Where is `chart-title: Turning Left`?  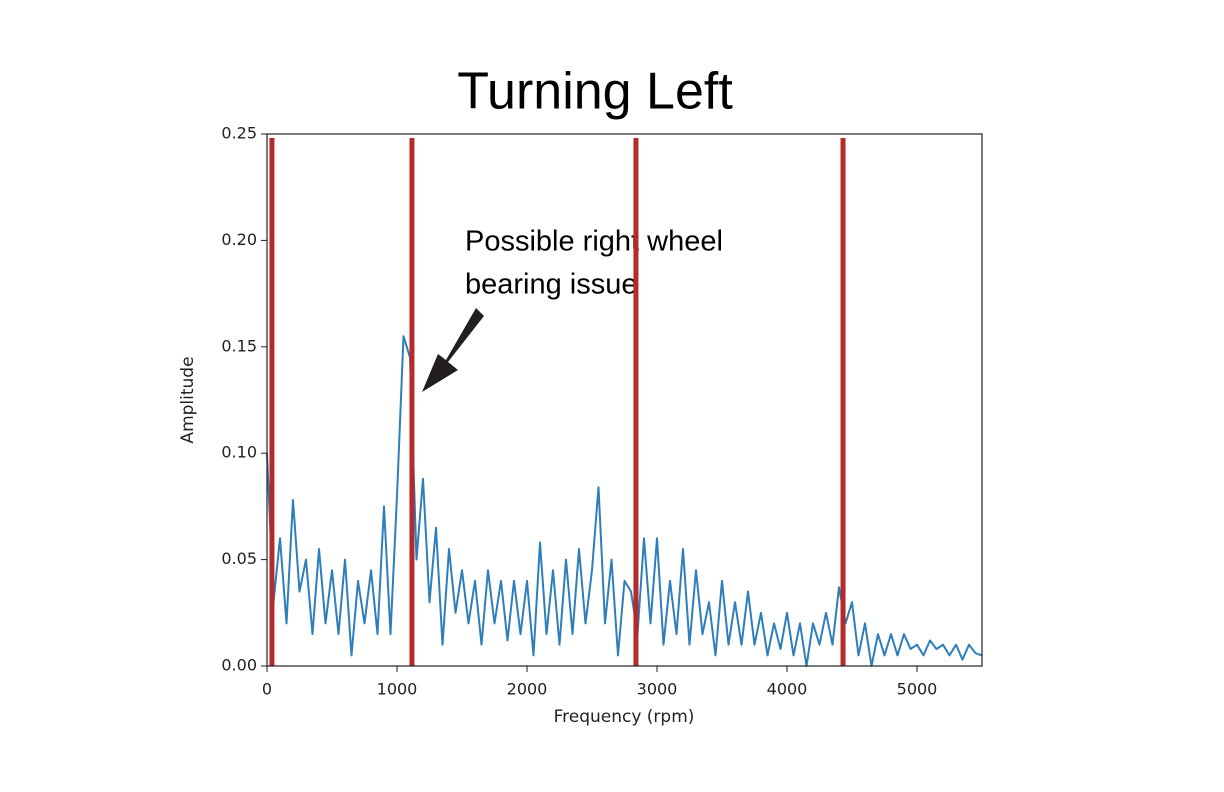 chart-title: Turning Left is located at coordinates (595, 92).